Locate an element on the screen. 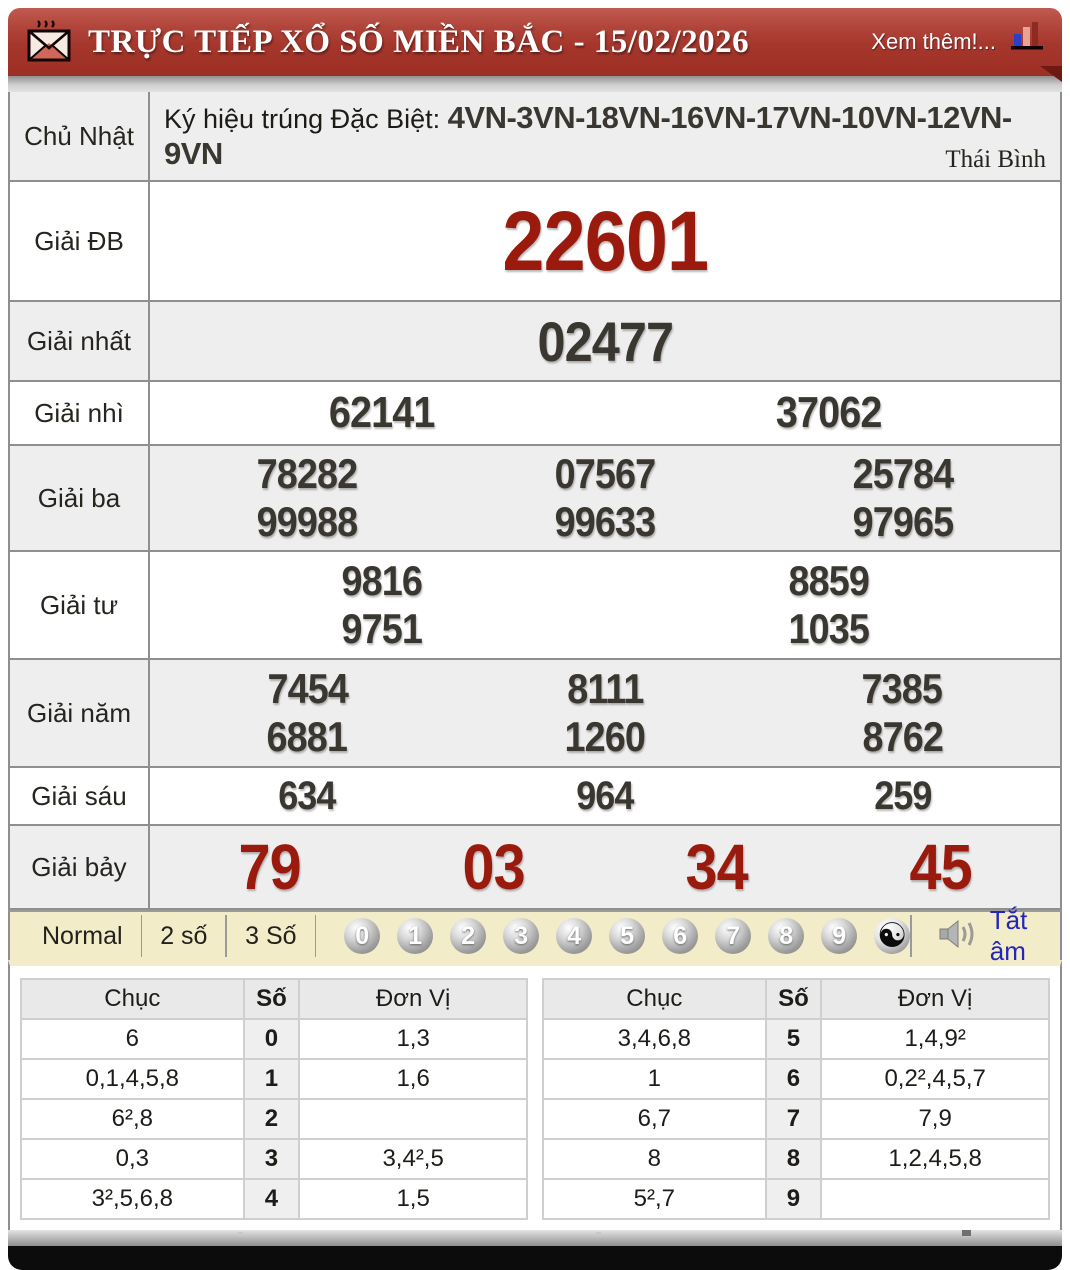 This screenshot has width=1070, height=1270. col-header-tens: Chục is located at coordinates (132, 999).